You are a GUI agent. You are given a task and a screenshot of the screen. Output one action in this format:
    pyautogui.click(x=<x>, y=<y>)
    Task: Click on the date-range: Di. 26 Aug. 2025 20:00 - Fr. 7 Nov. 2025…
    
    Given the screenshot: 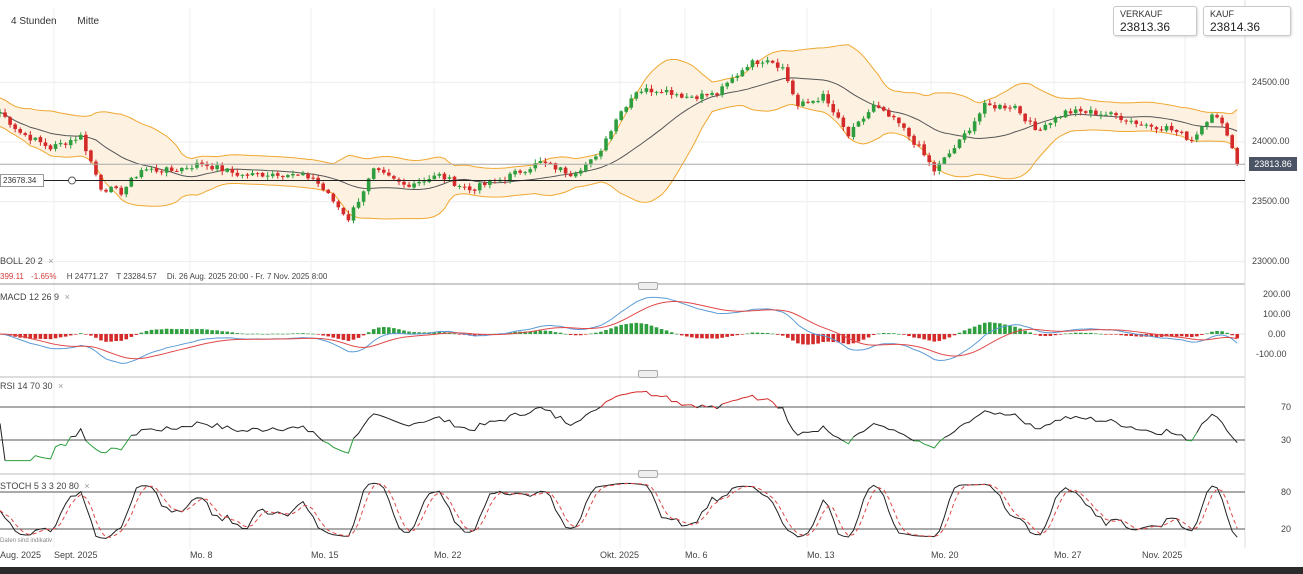 What is the action you would take?
    pyautogui.click(x=247, y=276)
    